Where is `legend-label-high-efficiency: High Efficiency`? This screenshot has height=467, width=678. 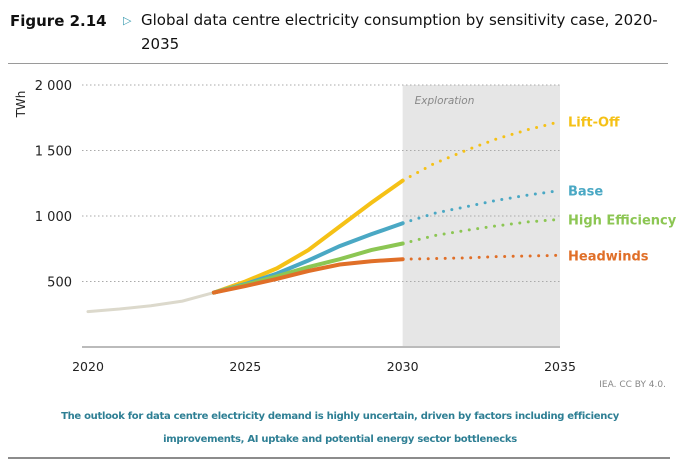 legend-label-high-efficiency: High Efficiency is located at coordinates (622, 220).